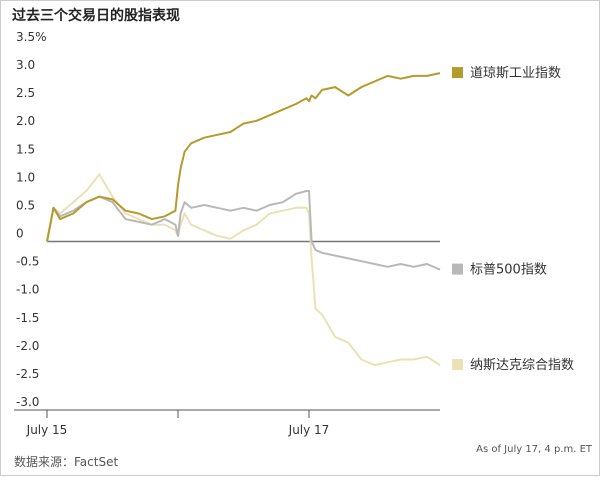 The width and height of the screenshot is (600, 480). Describe the element at coordinates (25, 93) in the screenshot. I see `y-tick-label: 2.5` at that location.